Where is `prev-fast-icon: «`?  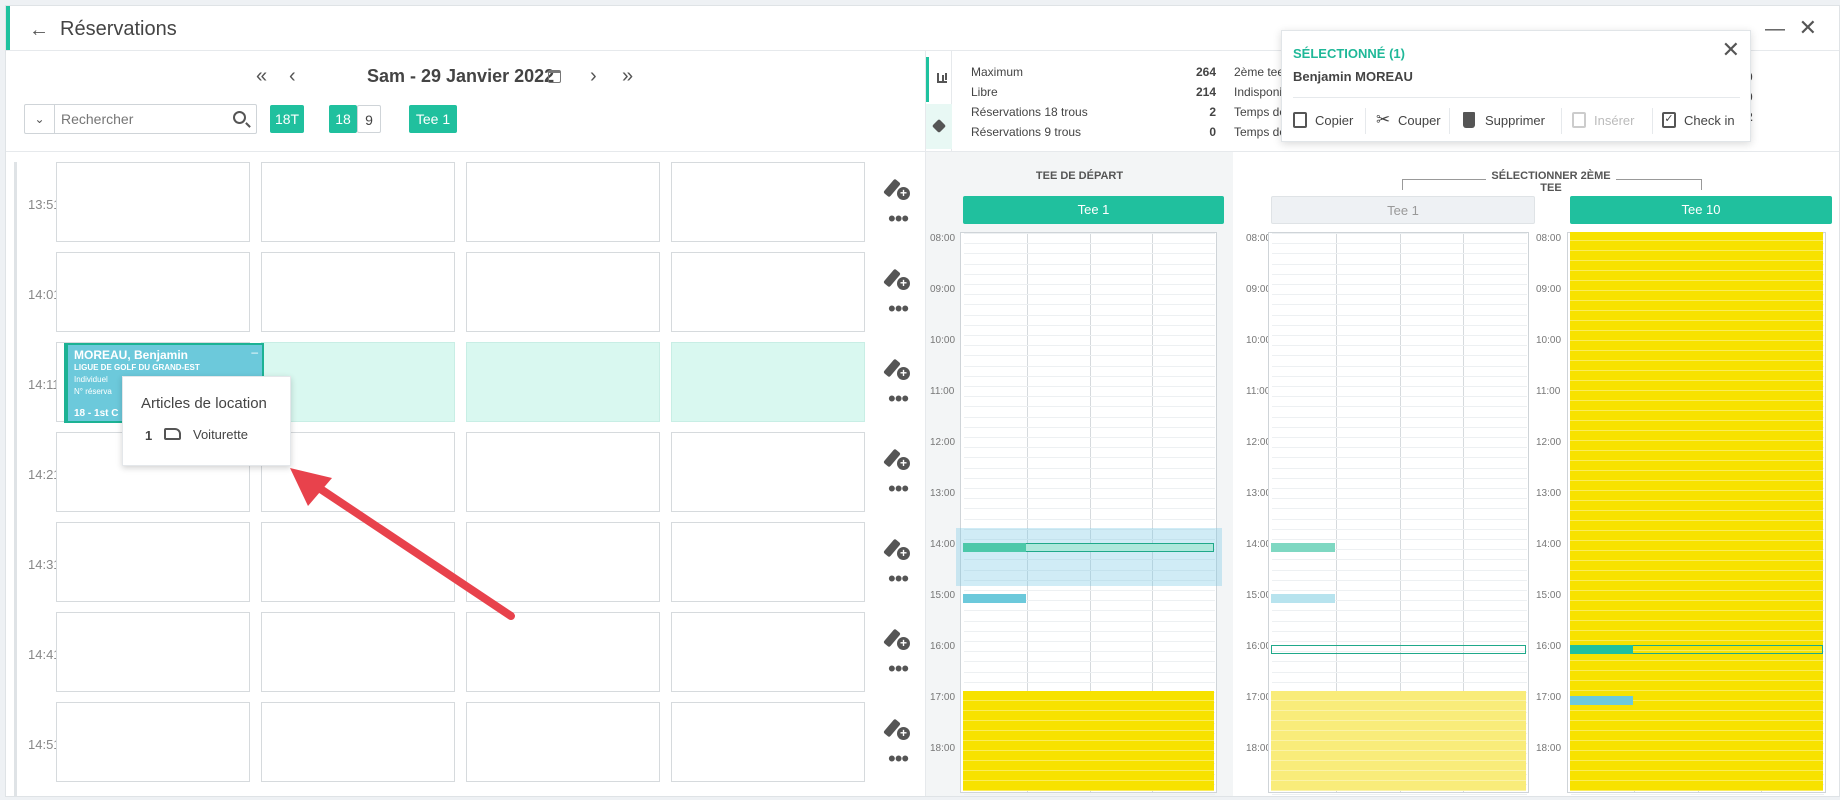
prev-fast-icon: « is located at coordinates (262, 76).